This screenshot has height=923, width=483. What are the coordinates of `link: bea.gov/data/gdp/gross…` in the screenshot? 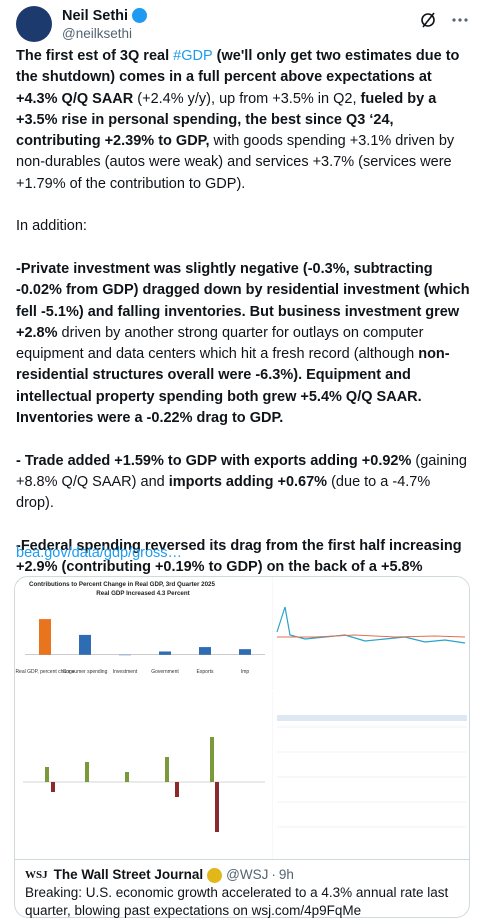 It's located at (99, 553).